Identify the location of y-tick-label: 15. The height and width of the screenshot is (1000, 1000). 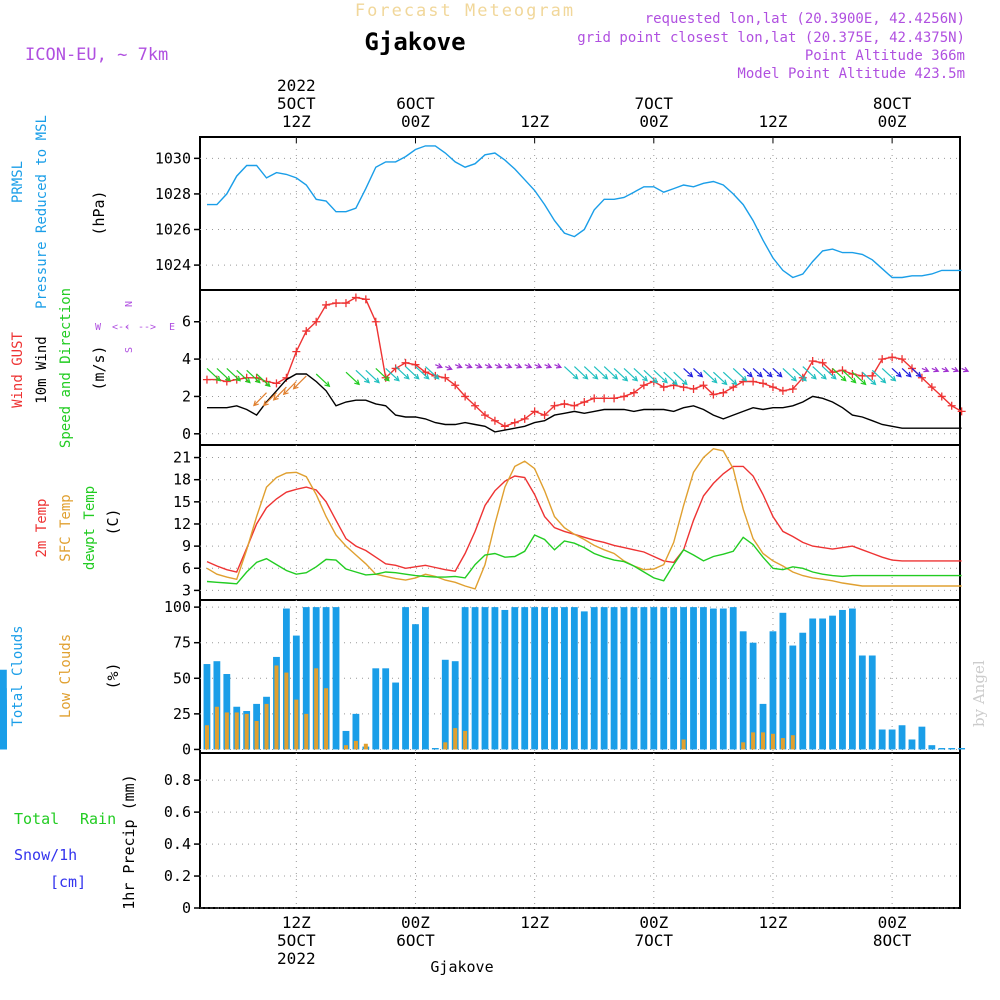
(182, 502).